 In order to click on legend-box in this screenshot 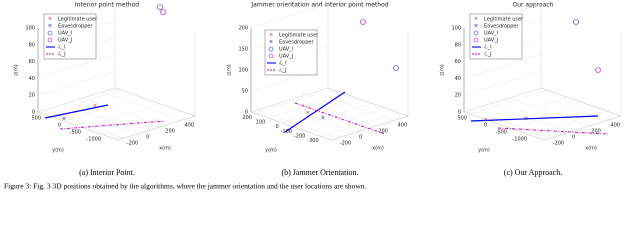, I will do `click(496, 36)`.